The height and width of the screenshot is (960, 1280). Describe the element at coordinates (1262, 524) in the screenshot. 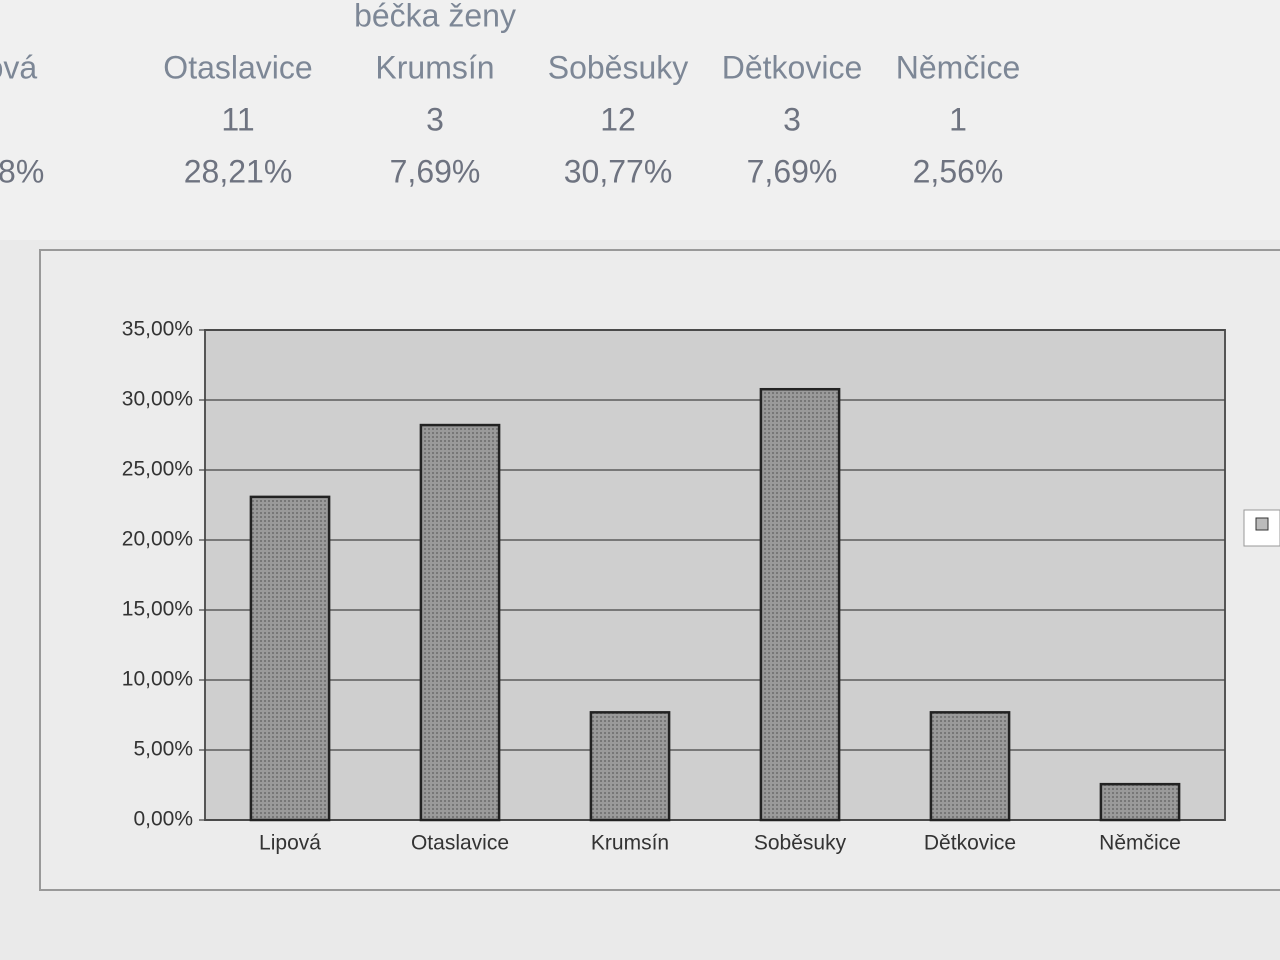

I see `legend-swatch` at that location.